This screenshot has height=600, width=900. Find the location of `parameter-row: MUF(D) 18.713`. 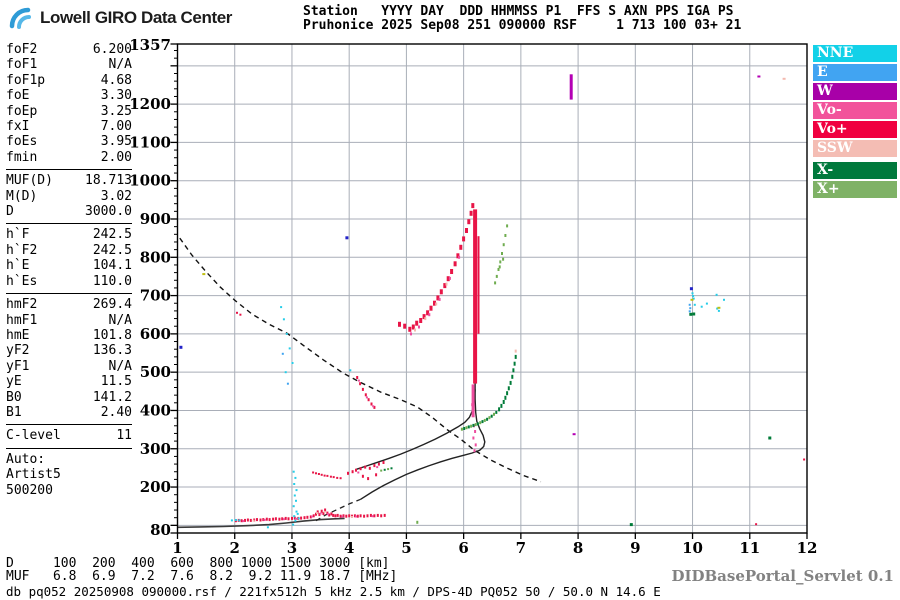

parameter-row: MUF(D) 18.713 is located at coordinates (69, 180).